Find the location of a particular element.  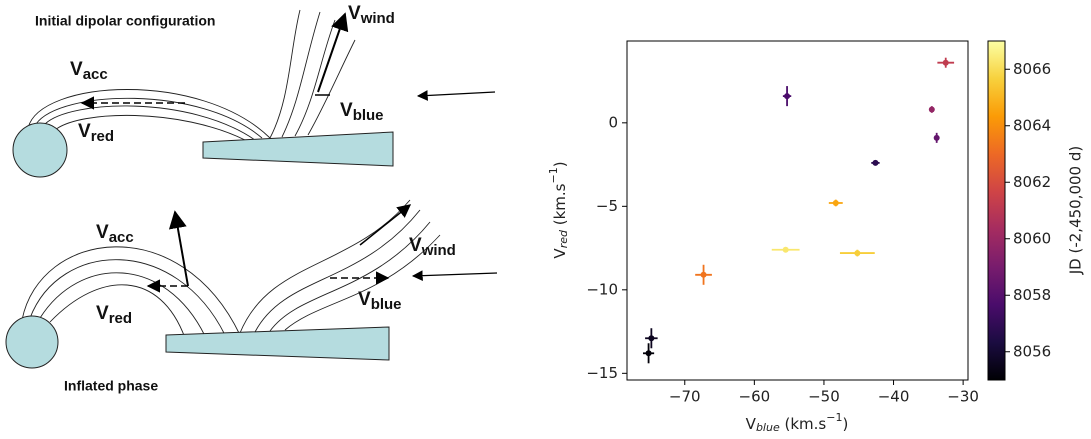

y-axis-label: Vred (km.s−1) is located at coordinates (558, 209).